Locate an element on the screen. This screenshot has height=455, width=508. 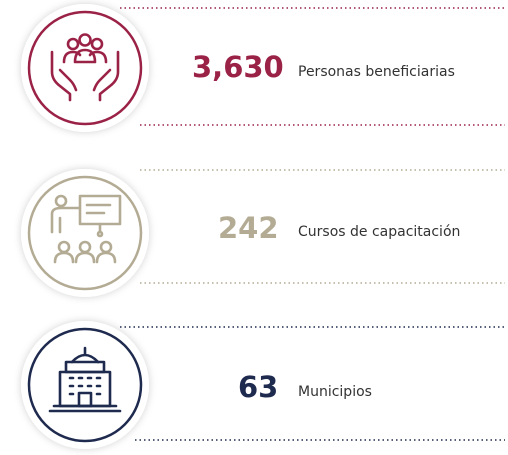
stat-label: Personas beneficiarias is located at coordinates (376, 72).